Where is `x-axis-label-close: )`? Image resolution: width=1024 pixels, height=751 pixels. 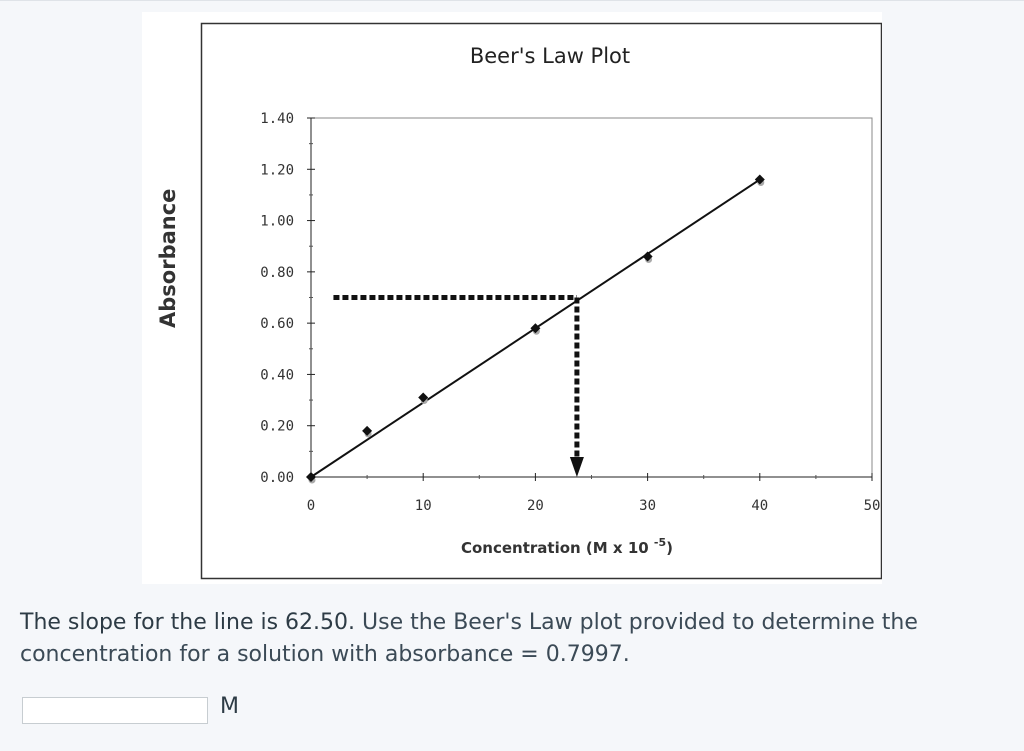 x-axis-label-close: ) is located at coordinates (669, 548).